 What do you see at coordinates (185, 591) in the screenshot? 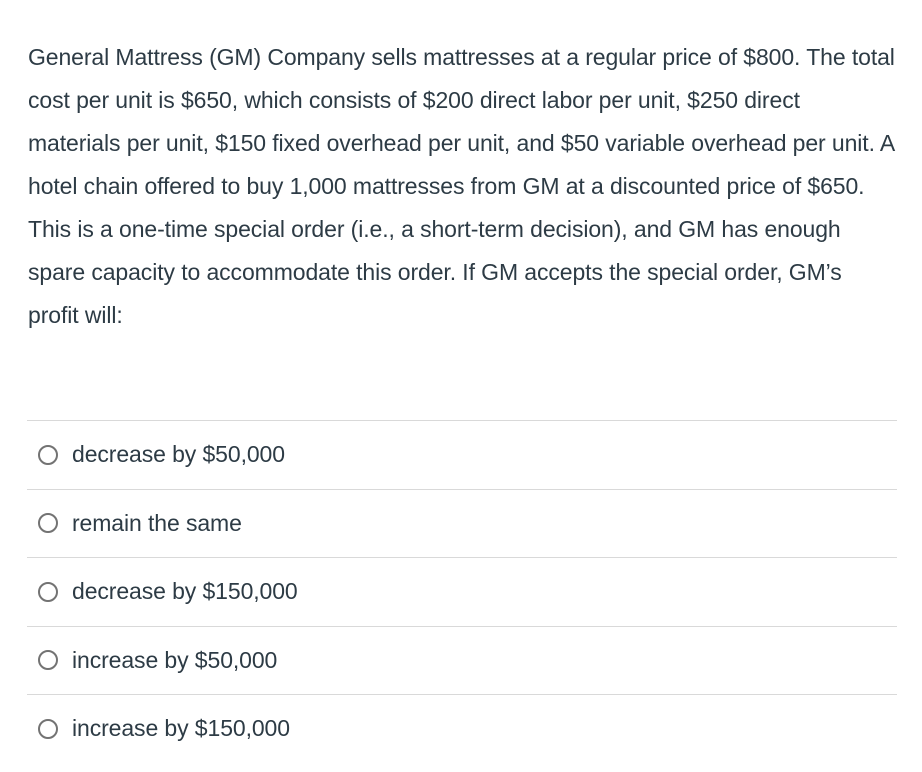
I see `answer-option-label: decrease by $150,000` at bounding box center [185, 591].